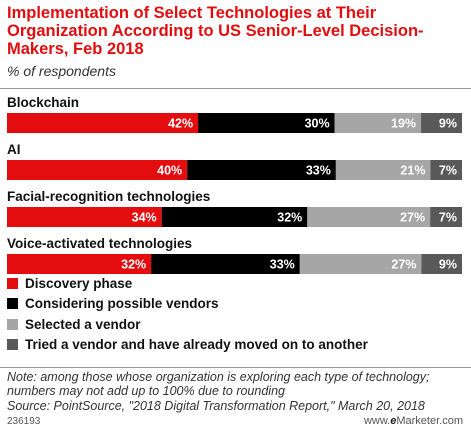 This screenshot has height=434, width=471. What do you see at coordinates (377, 421) in the screenshot?
I see `brand-prefix: www.` at bounding box center [377, 421].